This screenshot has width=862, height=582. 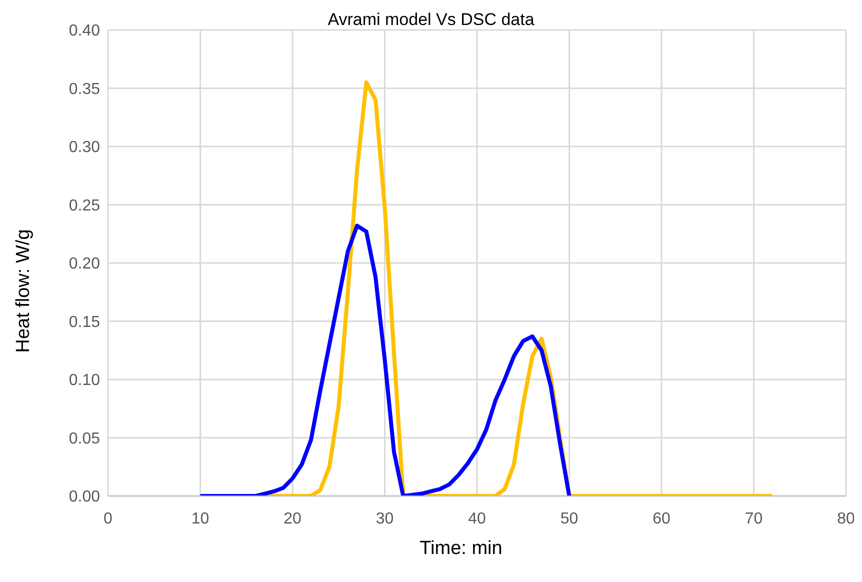 What do you see at coordinates (569, 519) in the screenshot?
I see `x-tick-label: 50` at bounding box center [569, 519].